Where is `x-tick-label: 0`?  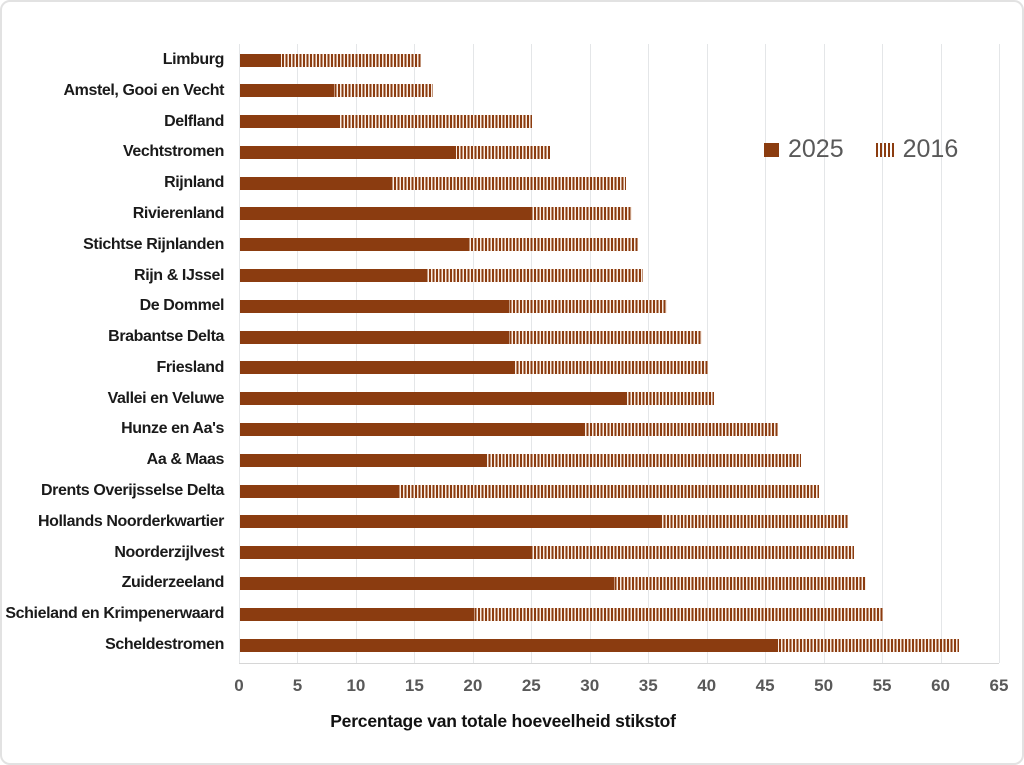 x-tick-label: 0 is located at coordinates (239, 685).